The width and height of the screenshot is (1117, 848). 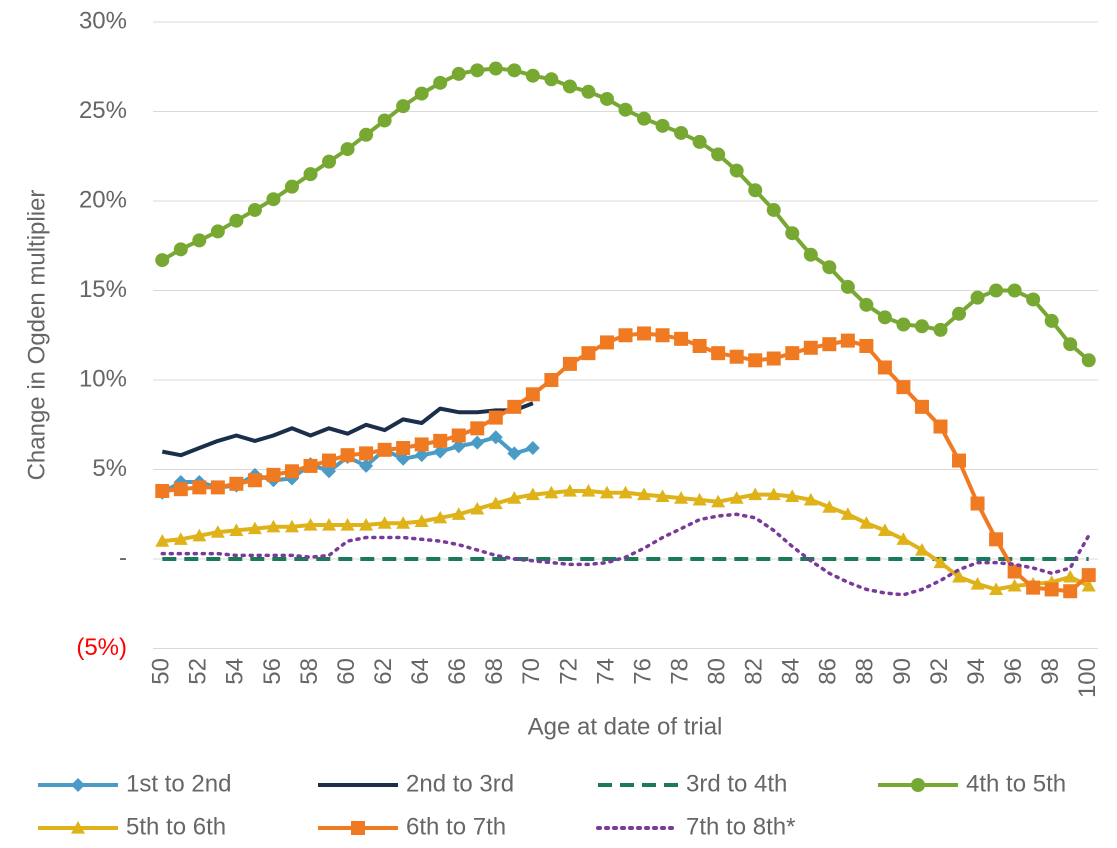 What do you see at coordinates (736, 783) in the screenshot?
I see `legend-label: 3rd to 4th` at bounding box center [736, 783].